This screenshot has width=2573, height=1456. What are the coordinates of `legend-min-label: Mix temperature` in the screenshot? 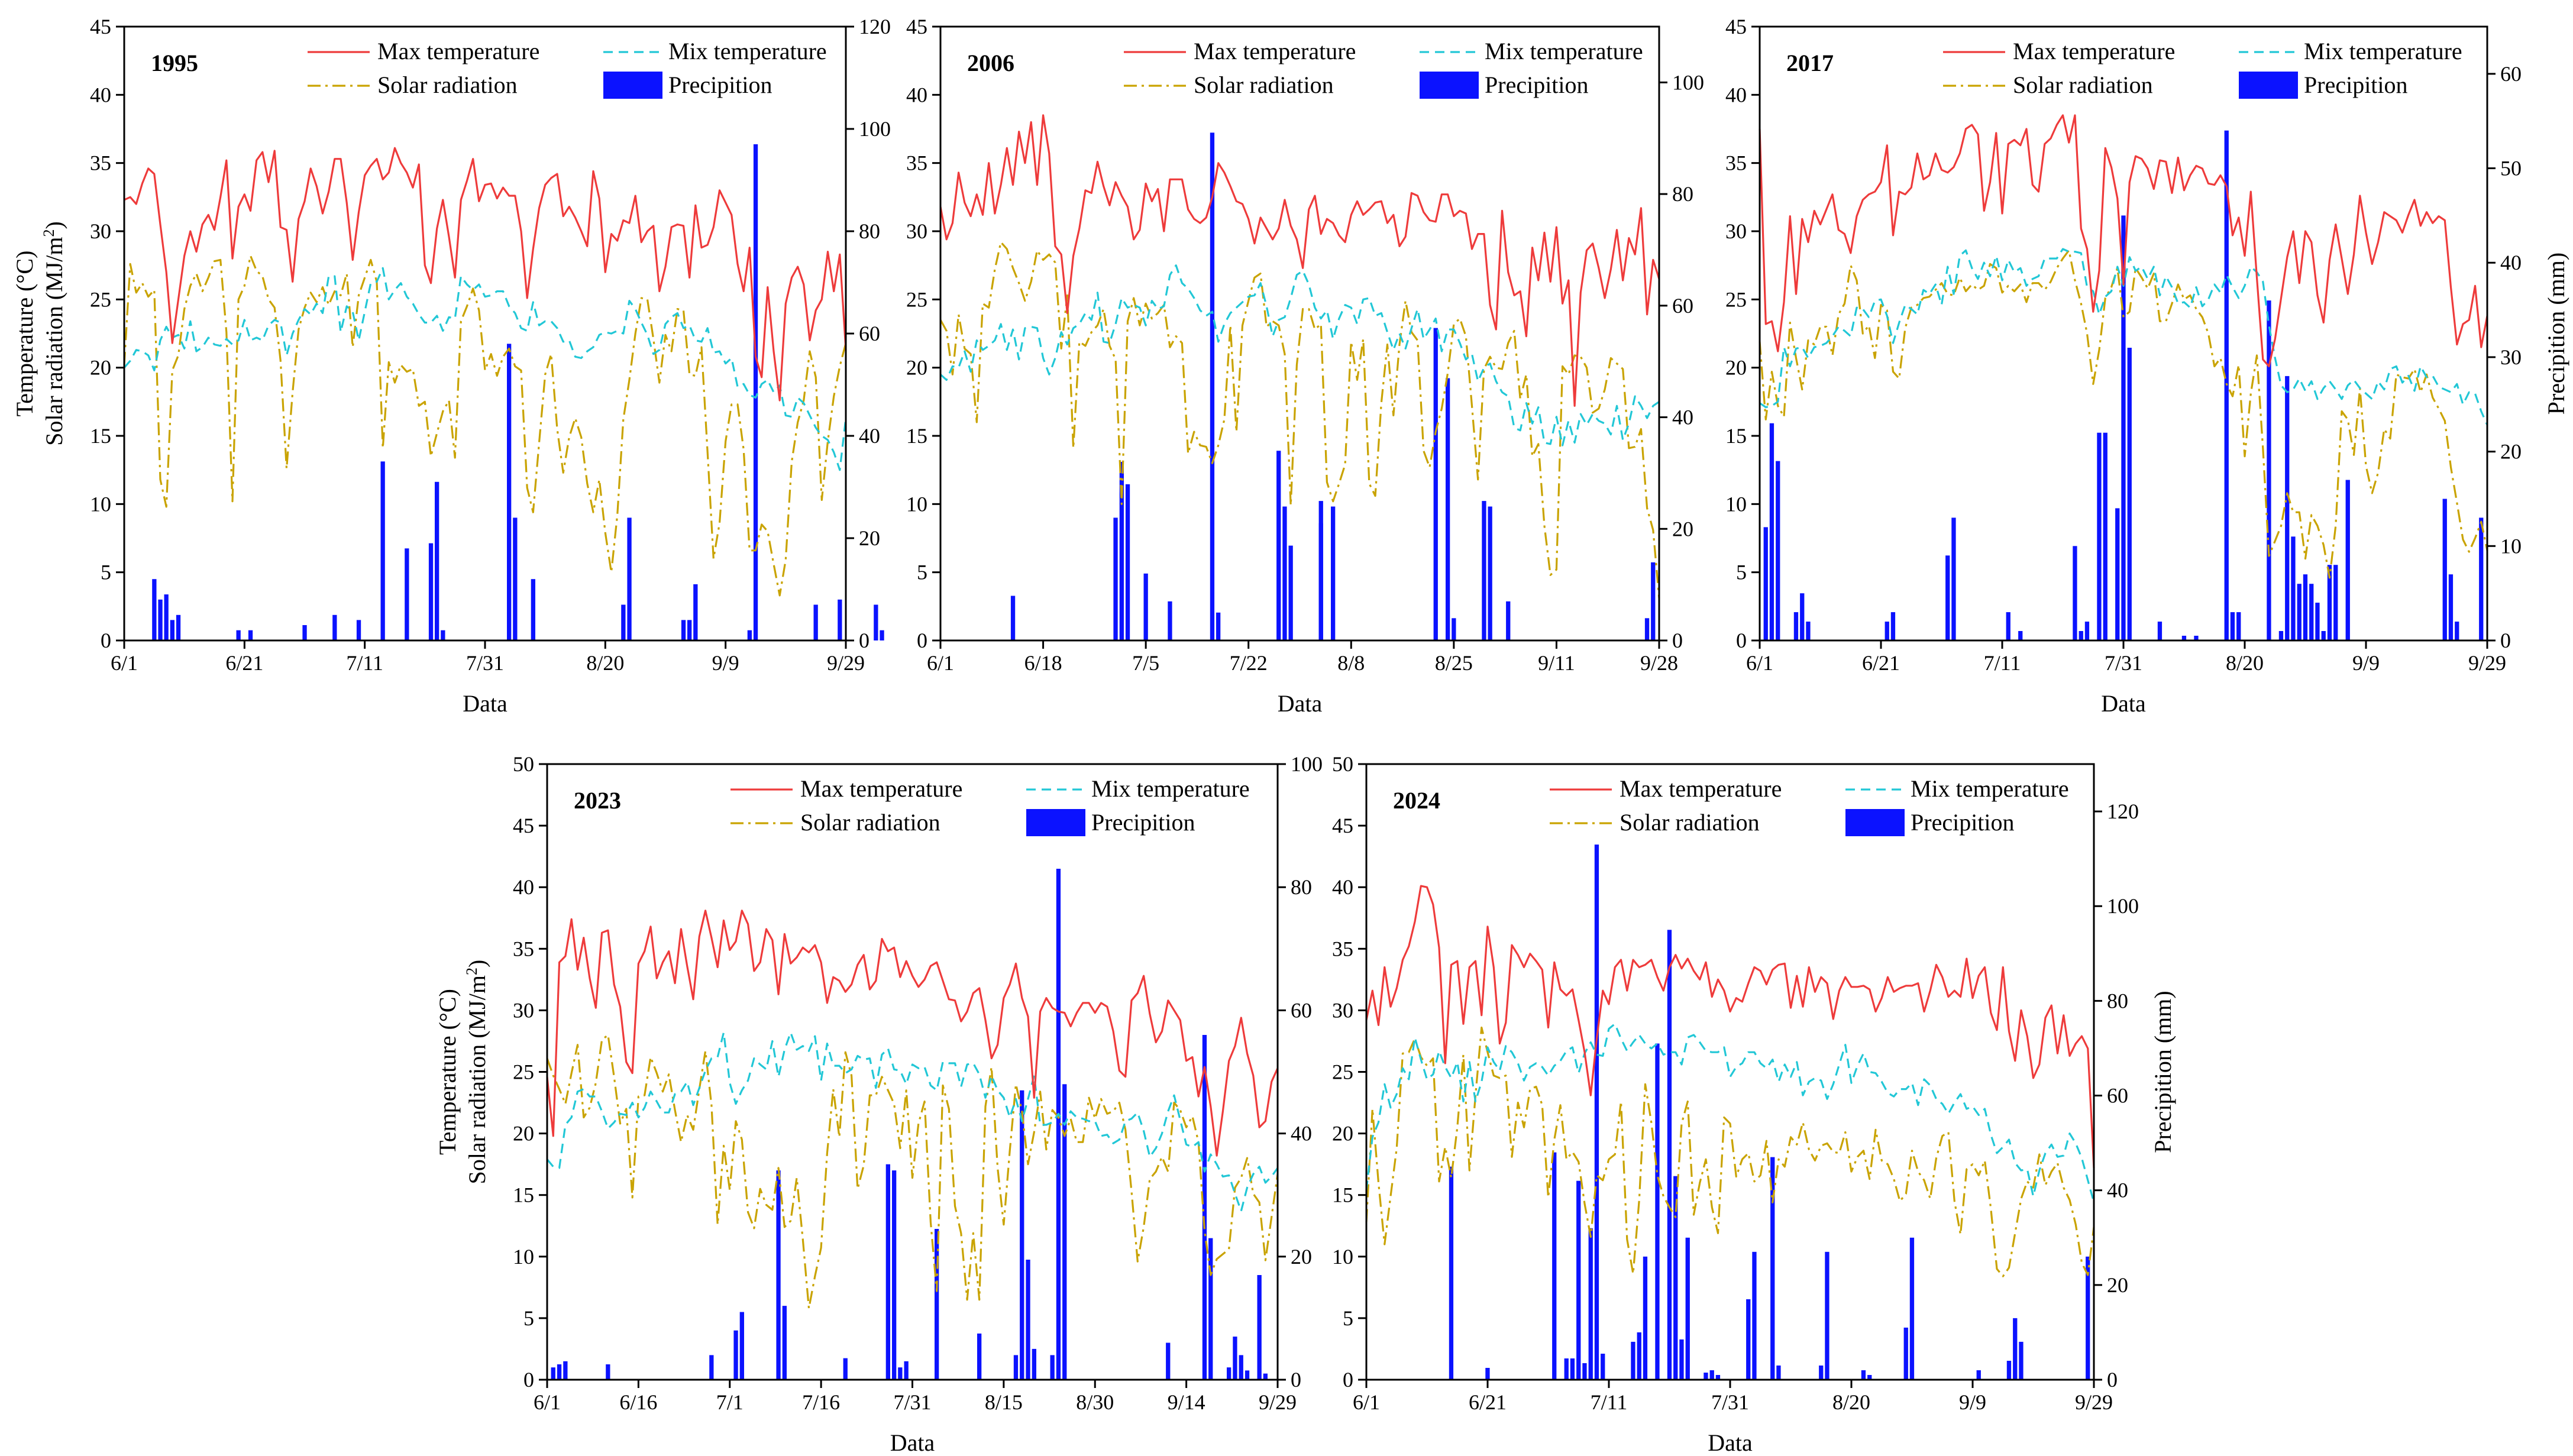 It's located at (747, 51).